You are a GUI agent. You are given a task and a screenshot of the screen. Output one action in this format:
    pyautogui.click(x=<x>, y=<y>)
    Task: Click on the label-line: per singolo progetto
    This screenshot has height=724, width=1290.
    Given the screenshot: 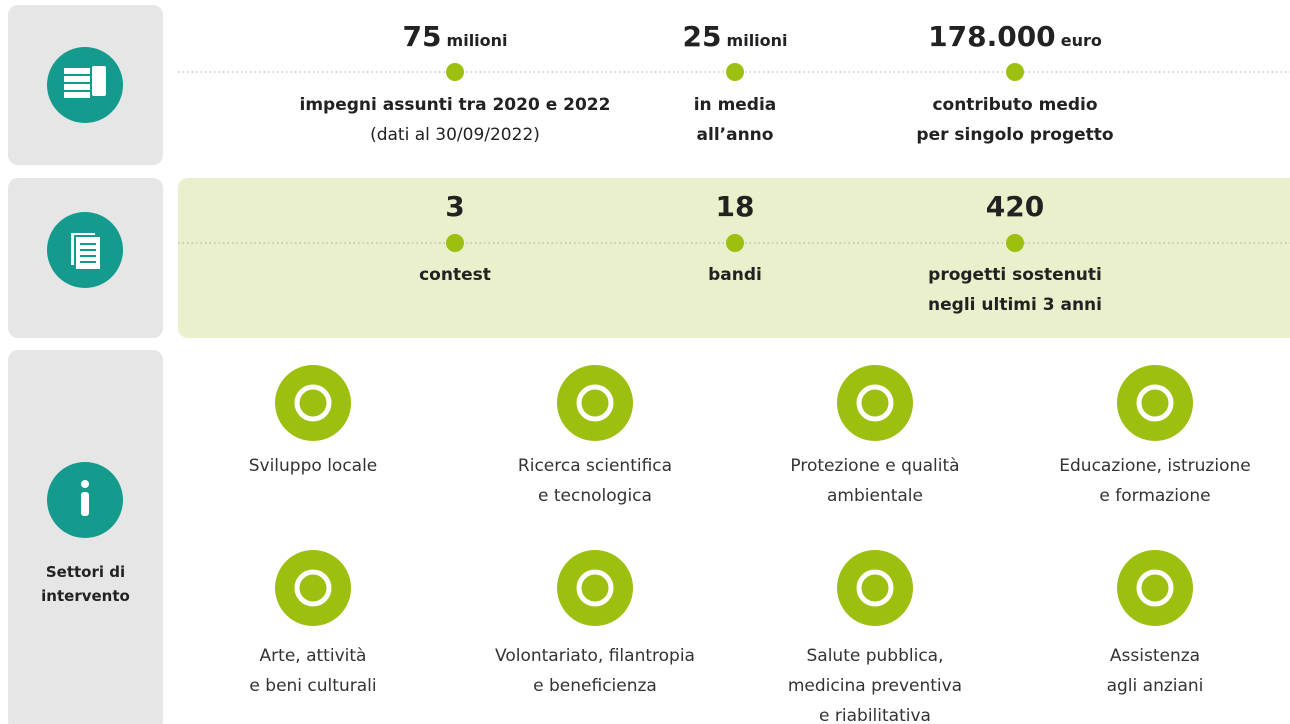 What is the action you would take?
    pyautogui.click(x=1015, y=135)
    